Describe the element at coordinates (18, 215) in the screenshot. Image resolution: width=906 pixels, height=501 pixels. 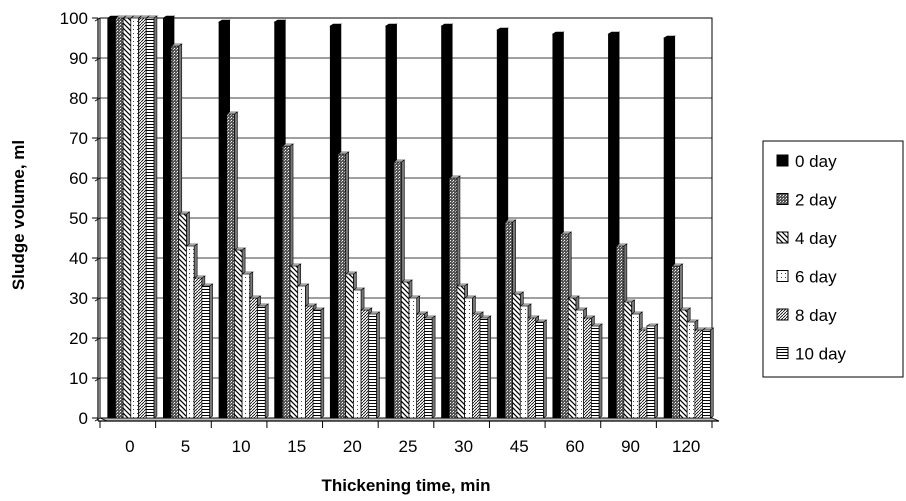
I see `y-axis-label: Sludge volume, ml` at that location.